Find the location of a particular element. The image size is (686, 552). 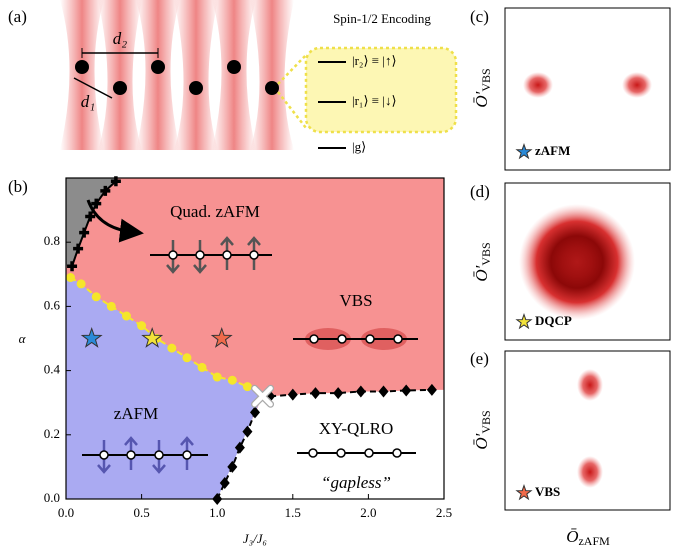

x-axis-label: J₃/J₆ is located at coordinates (255, 538).